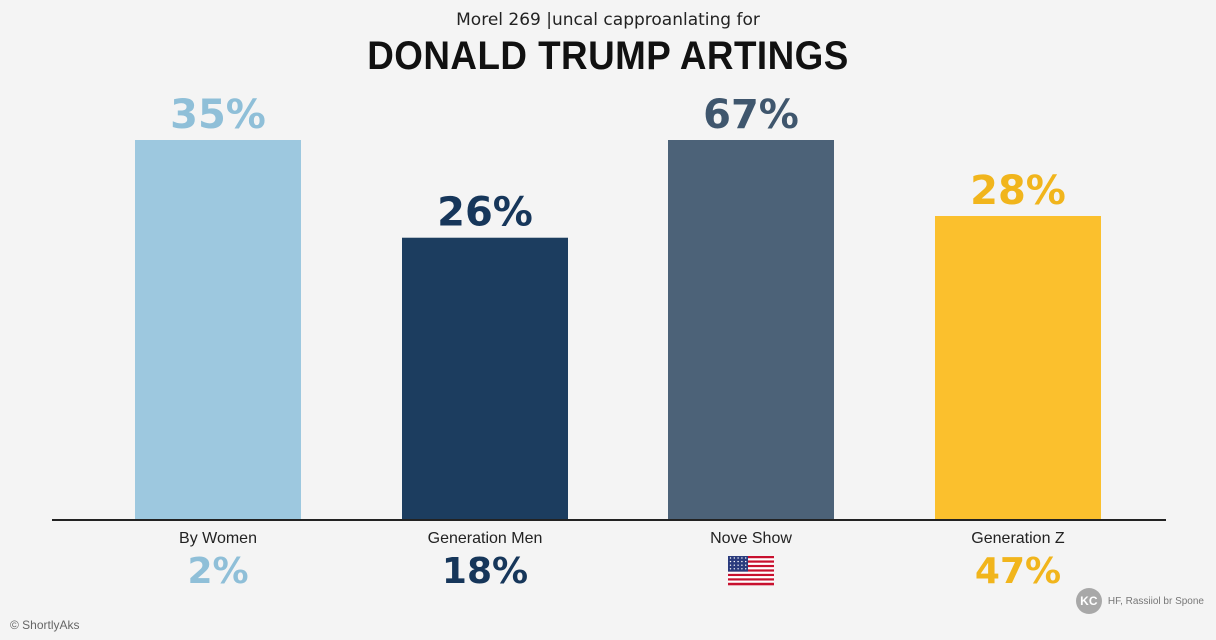 The image size is (1216, 640). What do you see at coordinates (608, 20) in the screenshot?
I see `chart-subtitle: Morel 269 |uncal capproanlating for` at bounding box center [608, 20].